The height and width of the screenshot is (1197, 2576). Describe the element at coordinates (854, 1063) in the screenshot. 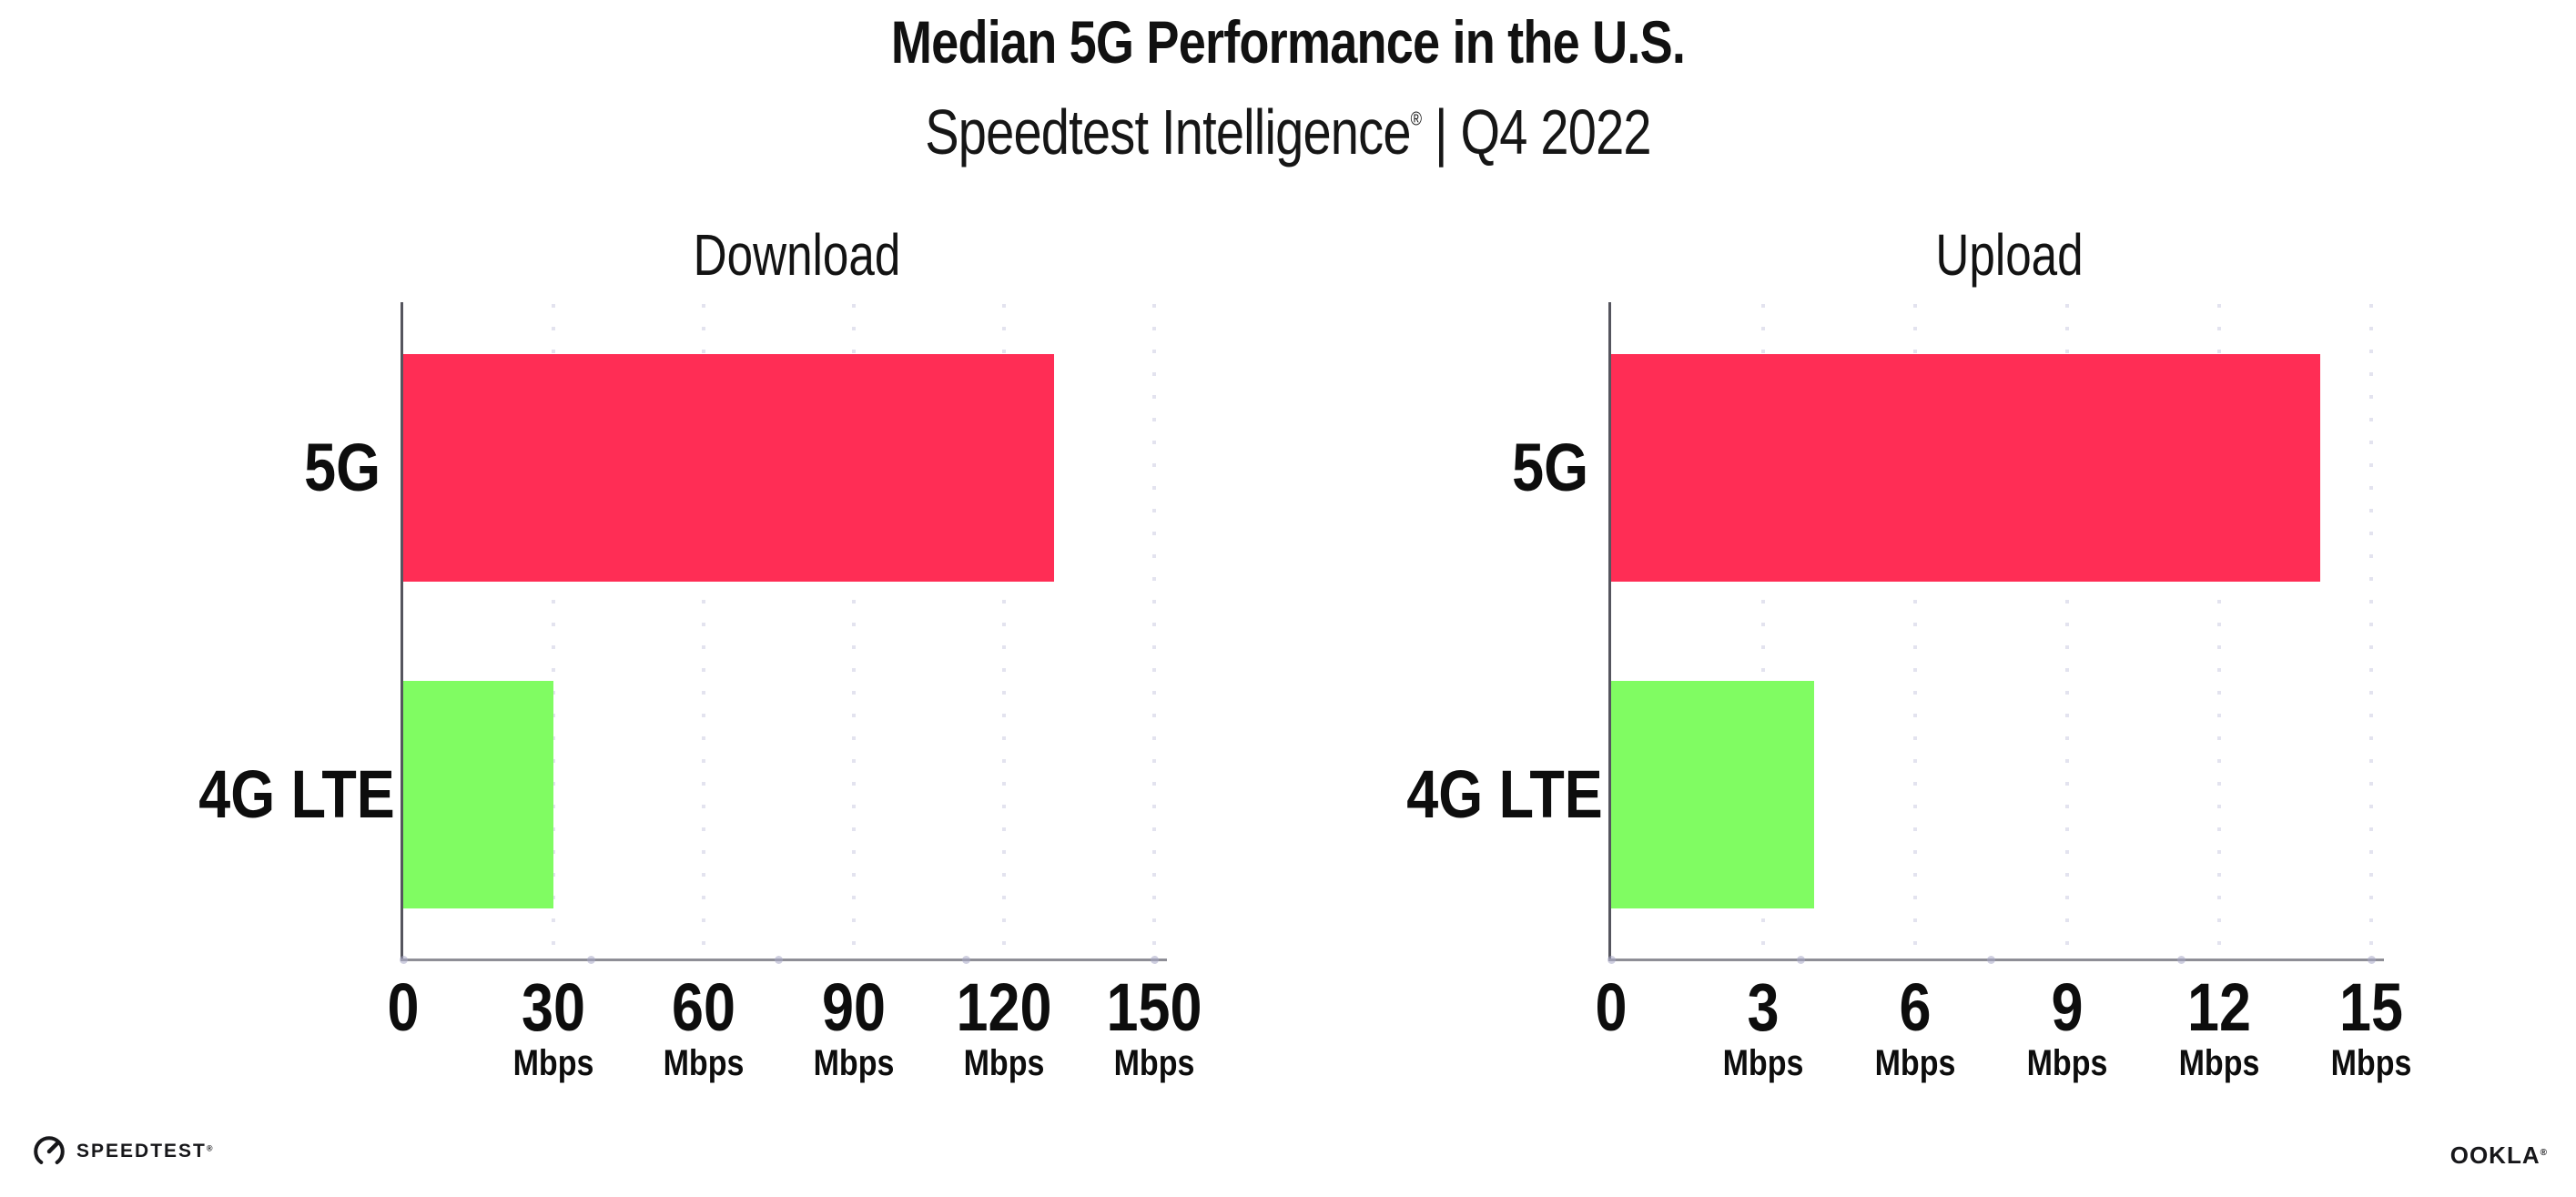

I see `tick-unit-90: Mbps` at that location.